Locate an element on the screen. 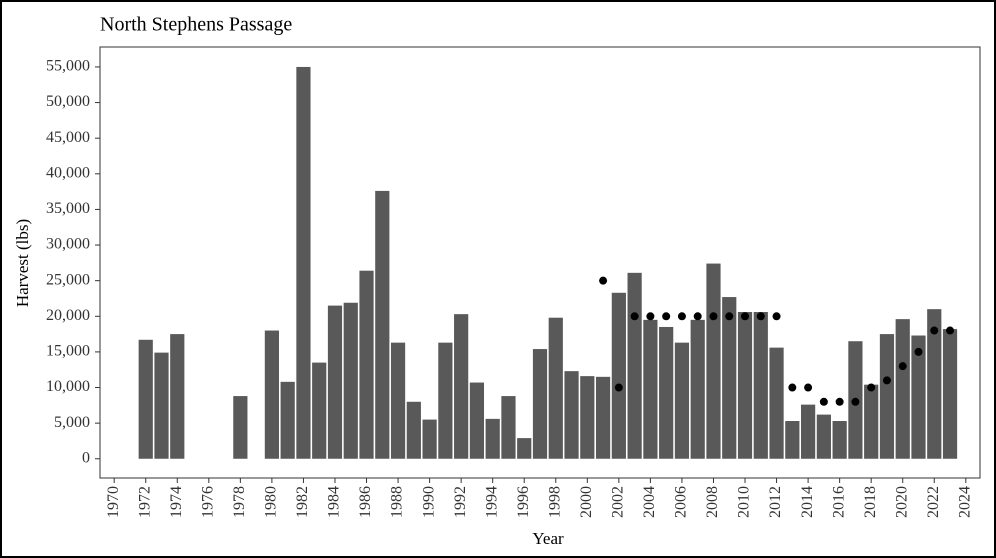 This screenshot has height=558, width=996. chart-title: North Stephens Passage is located at coordinates (196, 25).